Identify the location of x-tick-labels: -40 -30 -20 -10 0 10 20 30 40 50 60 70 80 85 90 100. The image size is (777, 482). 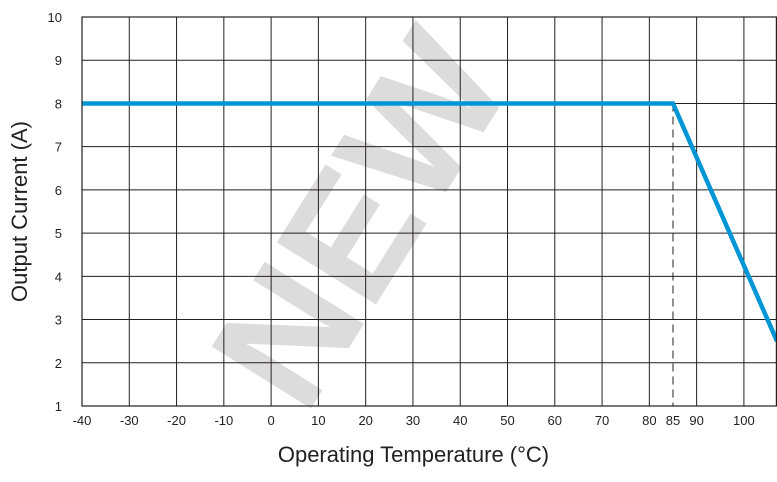
(414, 420).